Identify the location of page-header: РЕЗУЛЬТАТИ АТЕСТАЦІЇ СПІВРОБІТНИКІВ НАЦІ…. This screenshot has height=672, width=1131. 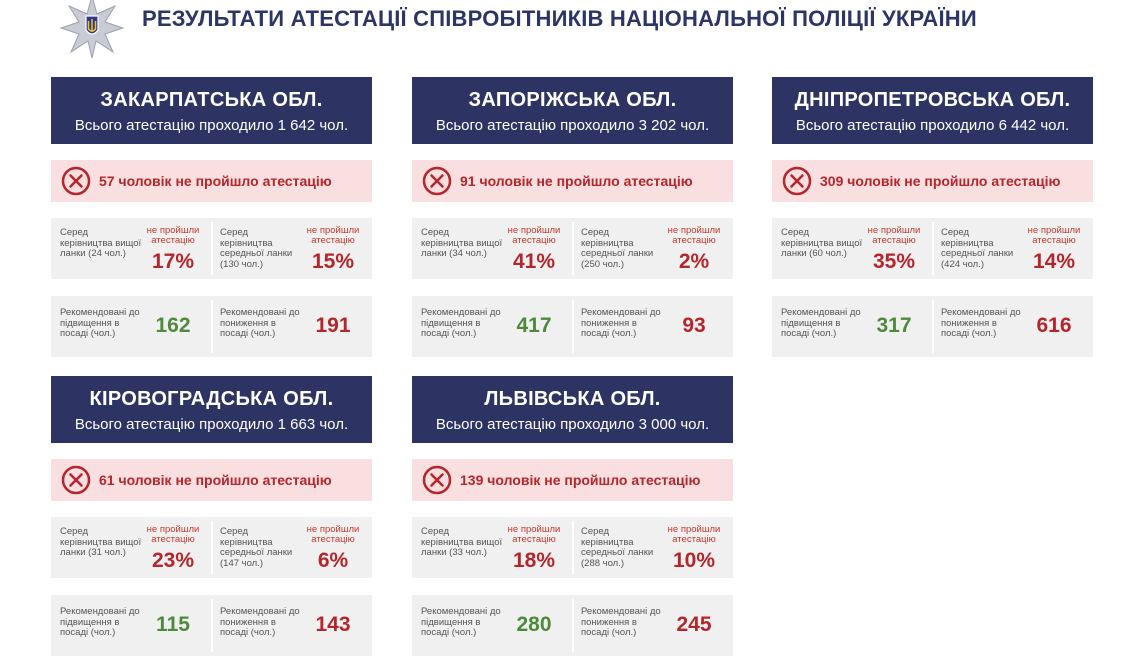
(565, 29).